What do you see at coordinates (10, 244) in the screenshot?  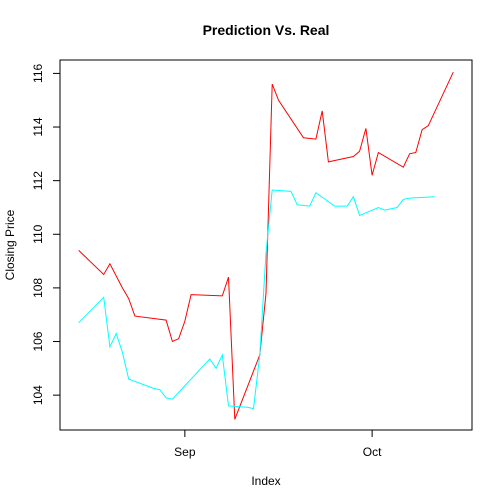 I see `y-axis-label: Closing Price` at bounding box center [10, 244].